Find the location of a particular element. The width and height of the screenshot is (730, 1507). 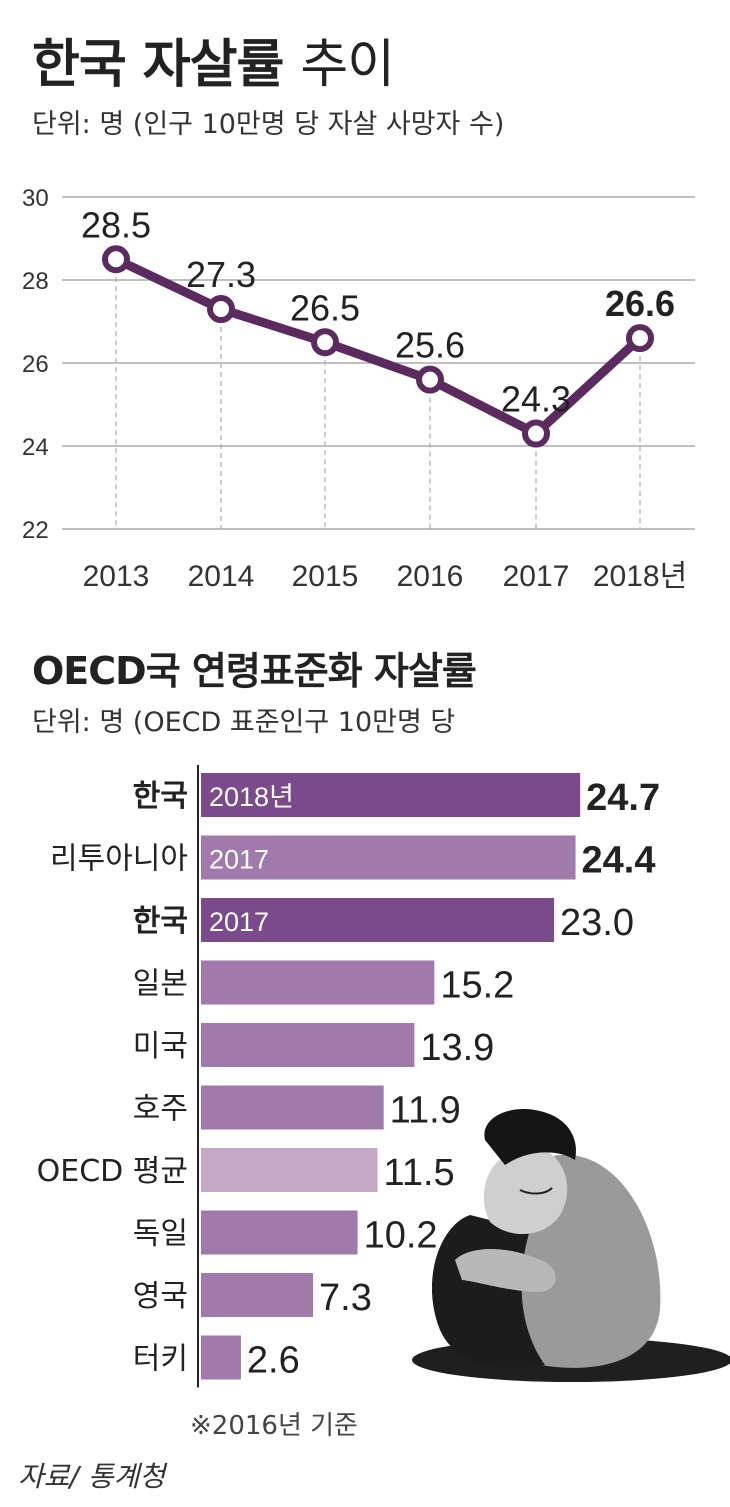

y-tick-label: 30 is located at coordinates (35, 198).